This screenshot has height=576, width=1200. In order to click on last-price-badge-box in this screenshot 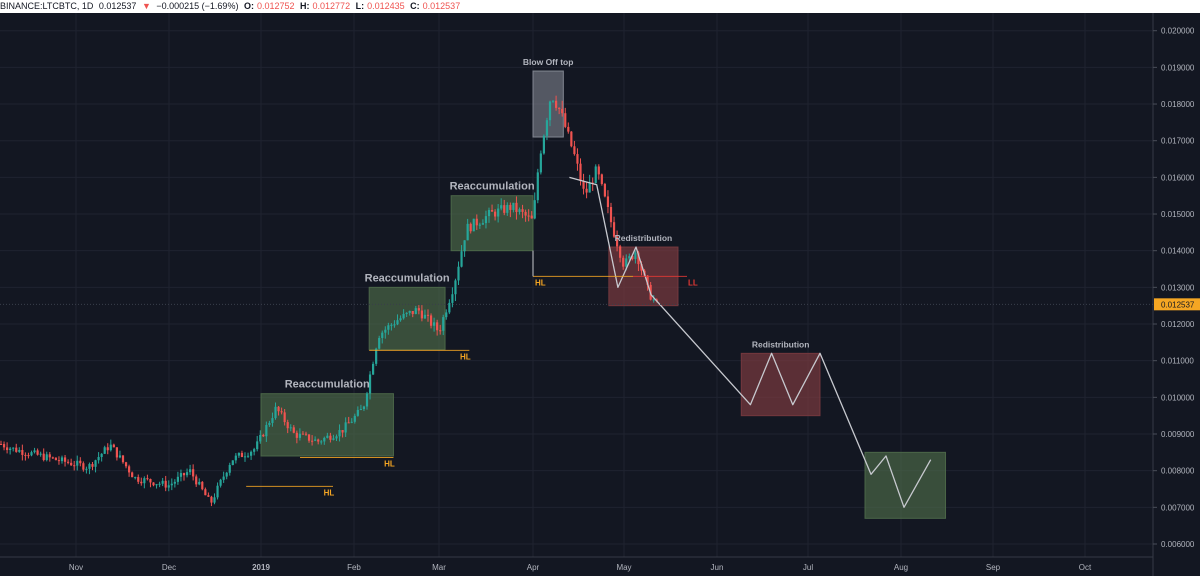, I will do `click(1177, 304)`.